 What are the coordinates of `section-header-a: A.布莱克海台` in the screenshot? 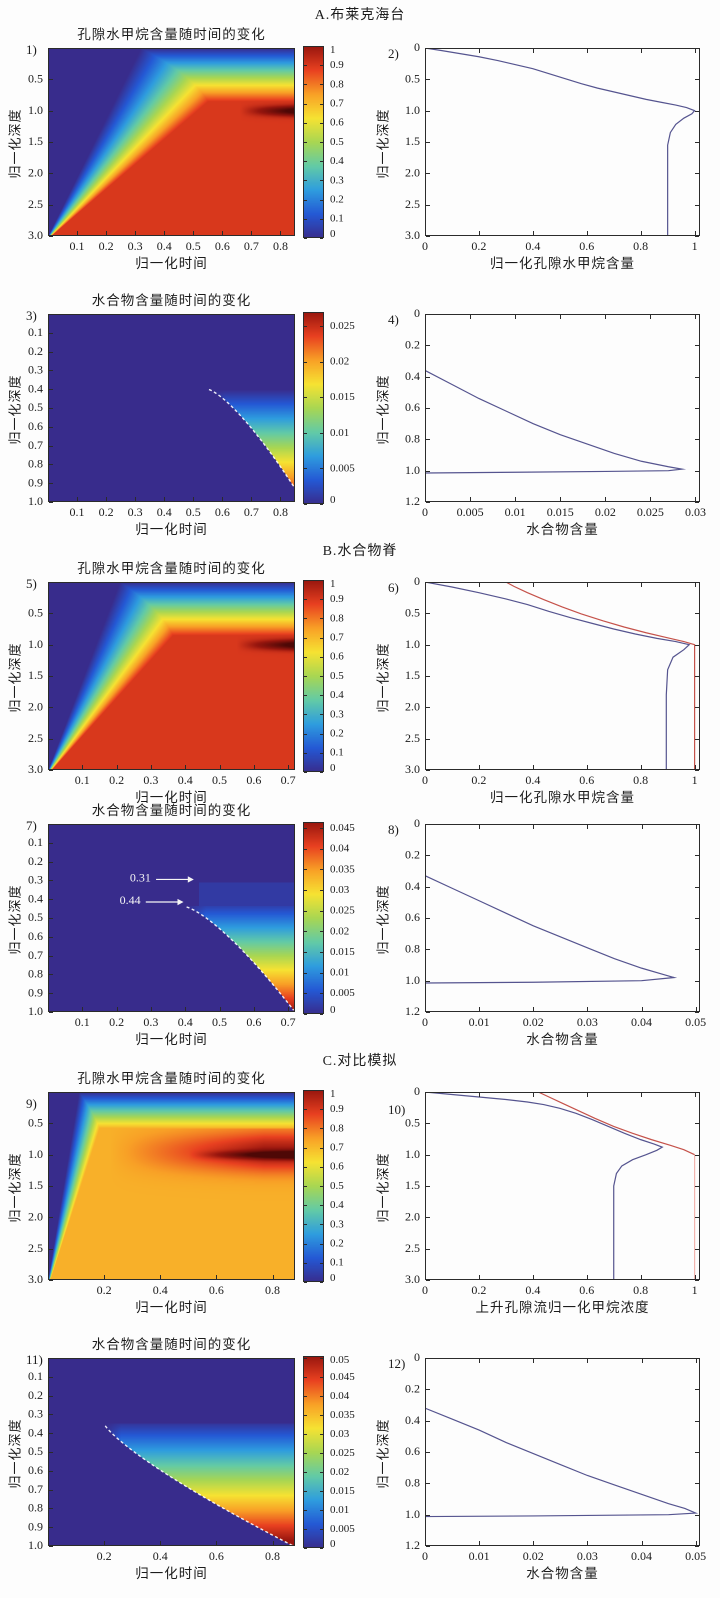 It's located at (360, 15).